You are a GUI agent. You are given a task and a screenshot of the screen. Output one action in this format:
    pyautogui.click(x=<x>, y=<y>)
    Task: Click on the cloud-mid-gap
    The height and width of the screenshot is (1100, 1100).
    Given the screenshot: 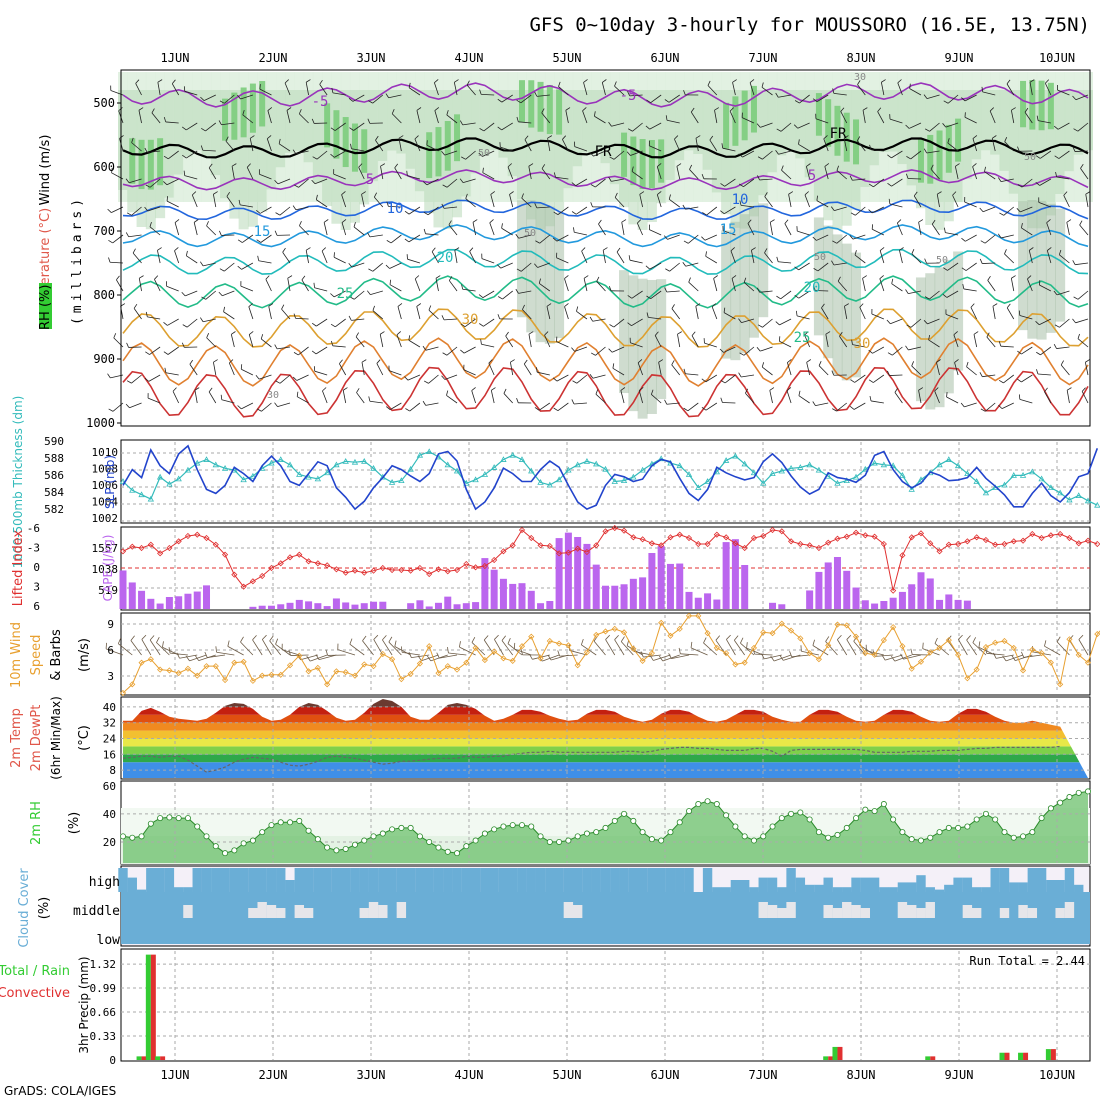 What is the action you would take?
    pyautogui.click(x=967, y=911)
    